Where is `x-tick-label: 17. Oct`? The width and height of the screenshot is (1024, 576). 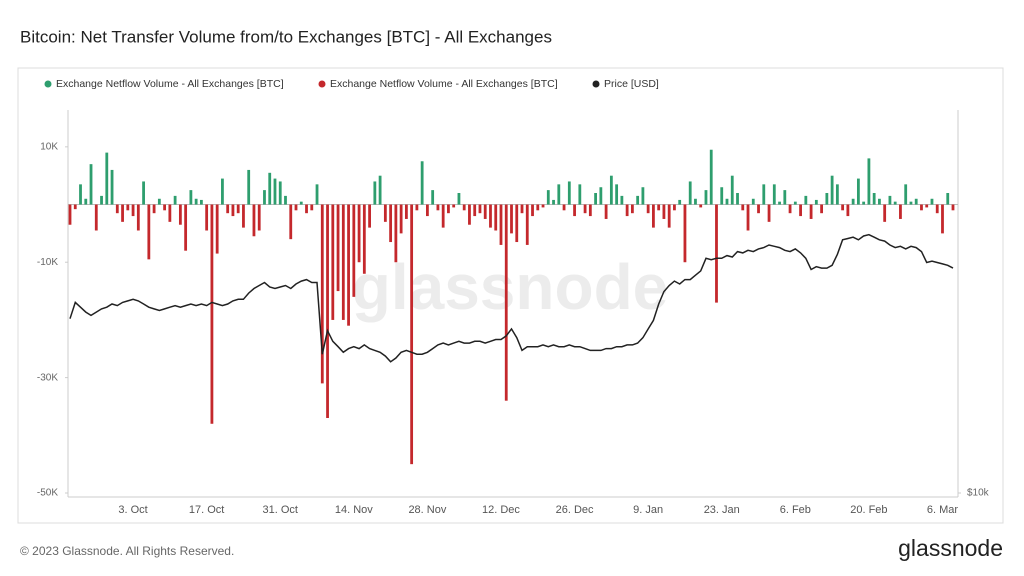
x-tick-label: 17. Oct is located at coordinates (206, 510).